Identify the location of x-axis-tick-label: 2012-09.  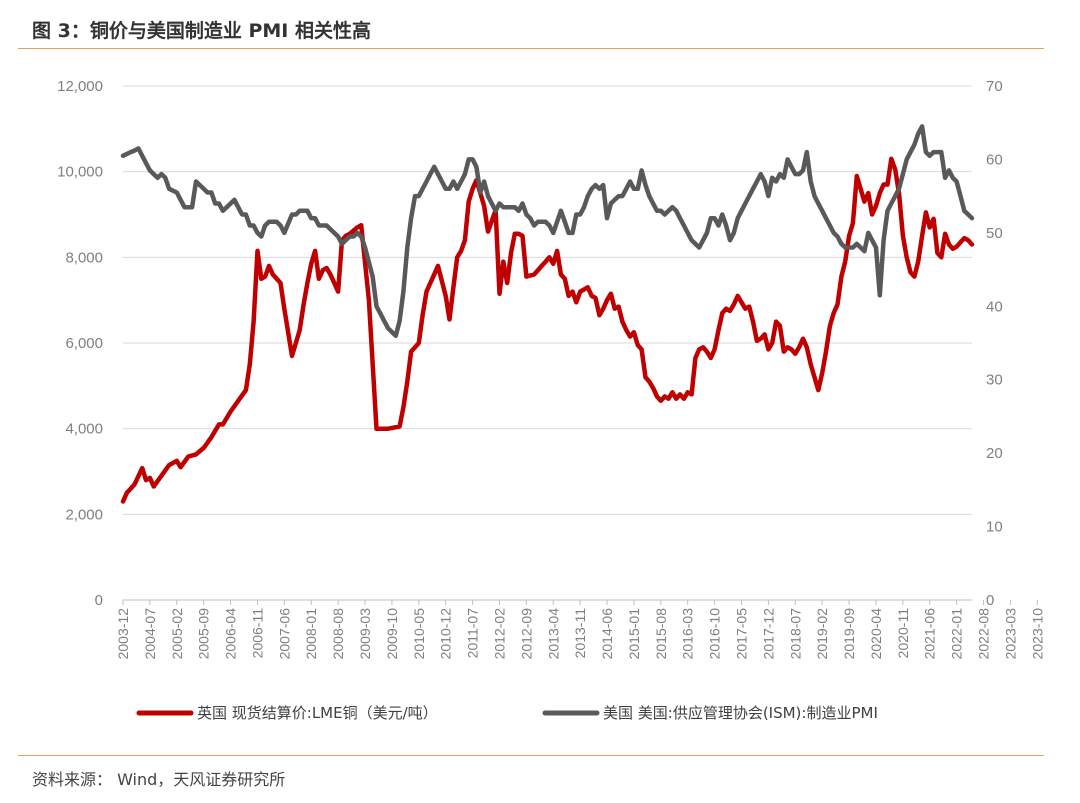
(526, 634).